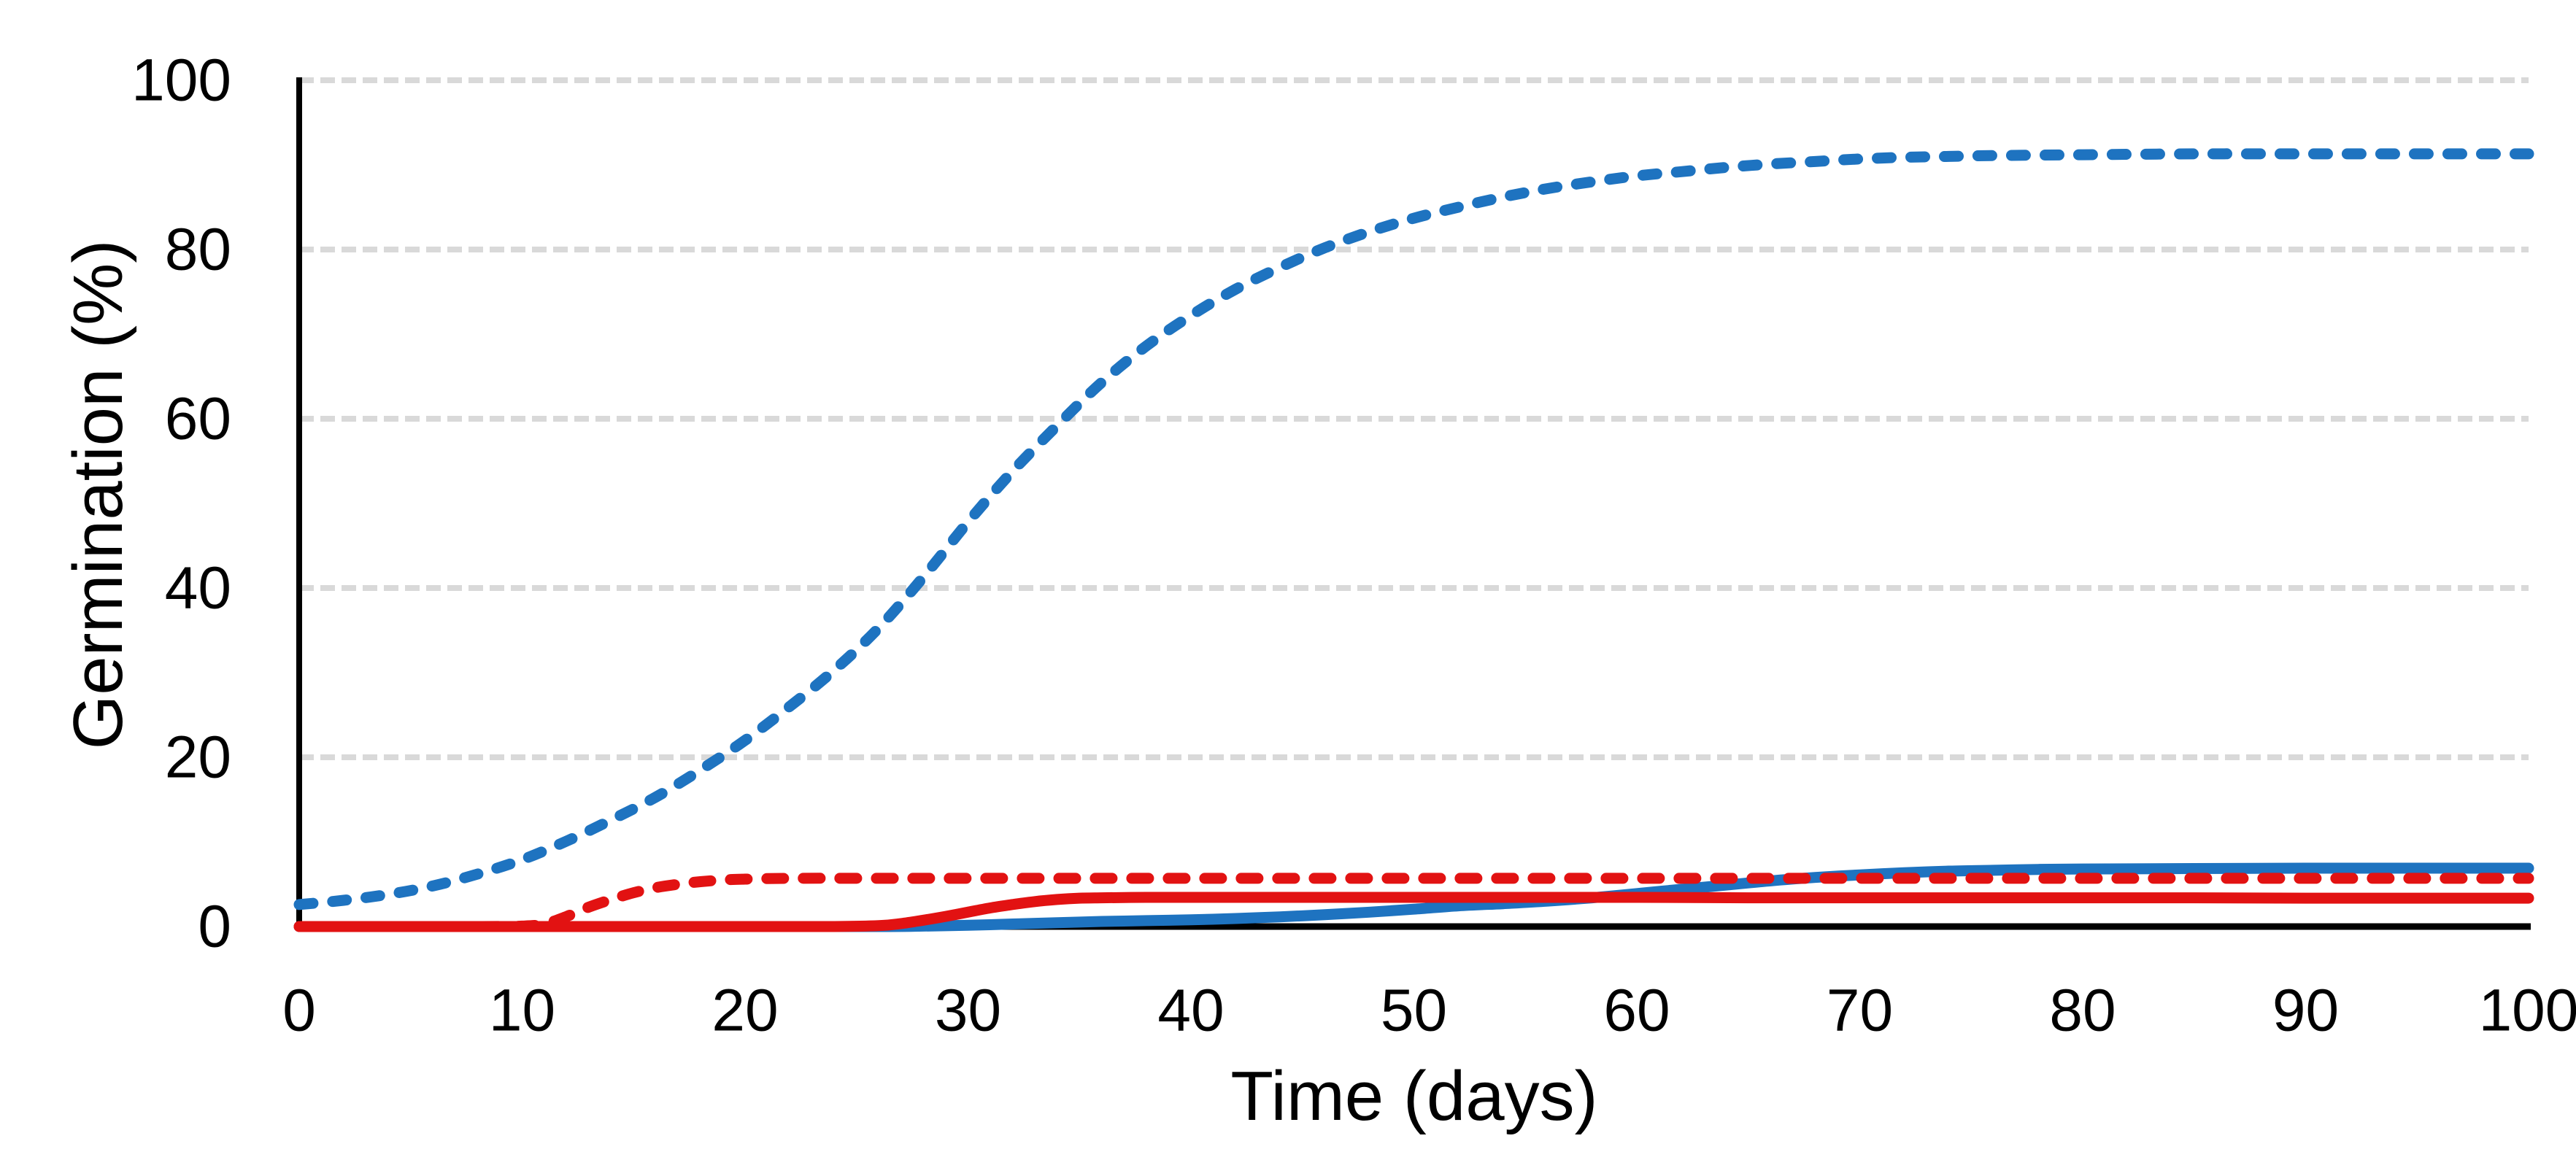 The height and width of the screenshot is (1160, 2576). Describe the element at coordinates (2527, 1011) in the screenshot. I see `x-tick-label-100: 100` at that location.